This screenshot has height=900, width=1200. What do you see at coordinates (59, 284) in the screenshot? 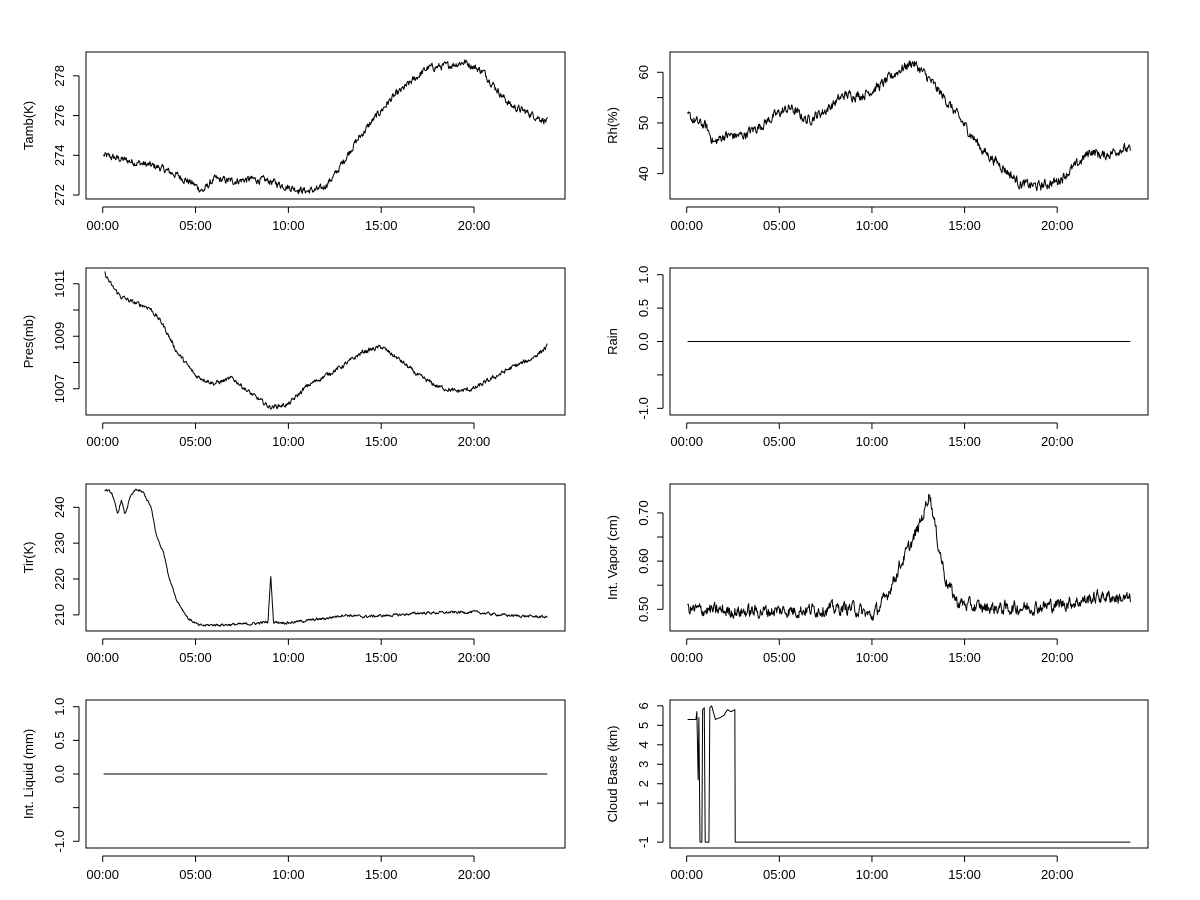
I see `y-tick-label: 1011` at bounding box center [59, 284].